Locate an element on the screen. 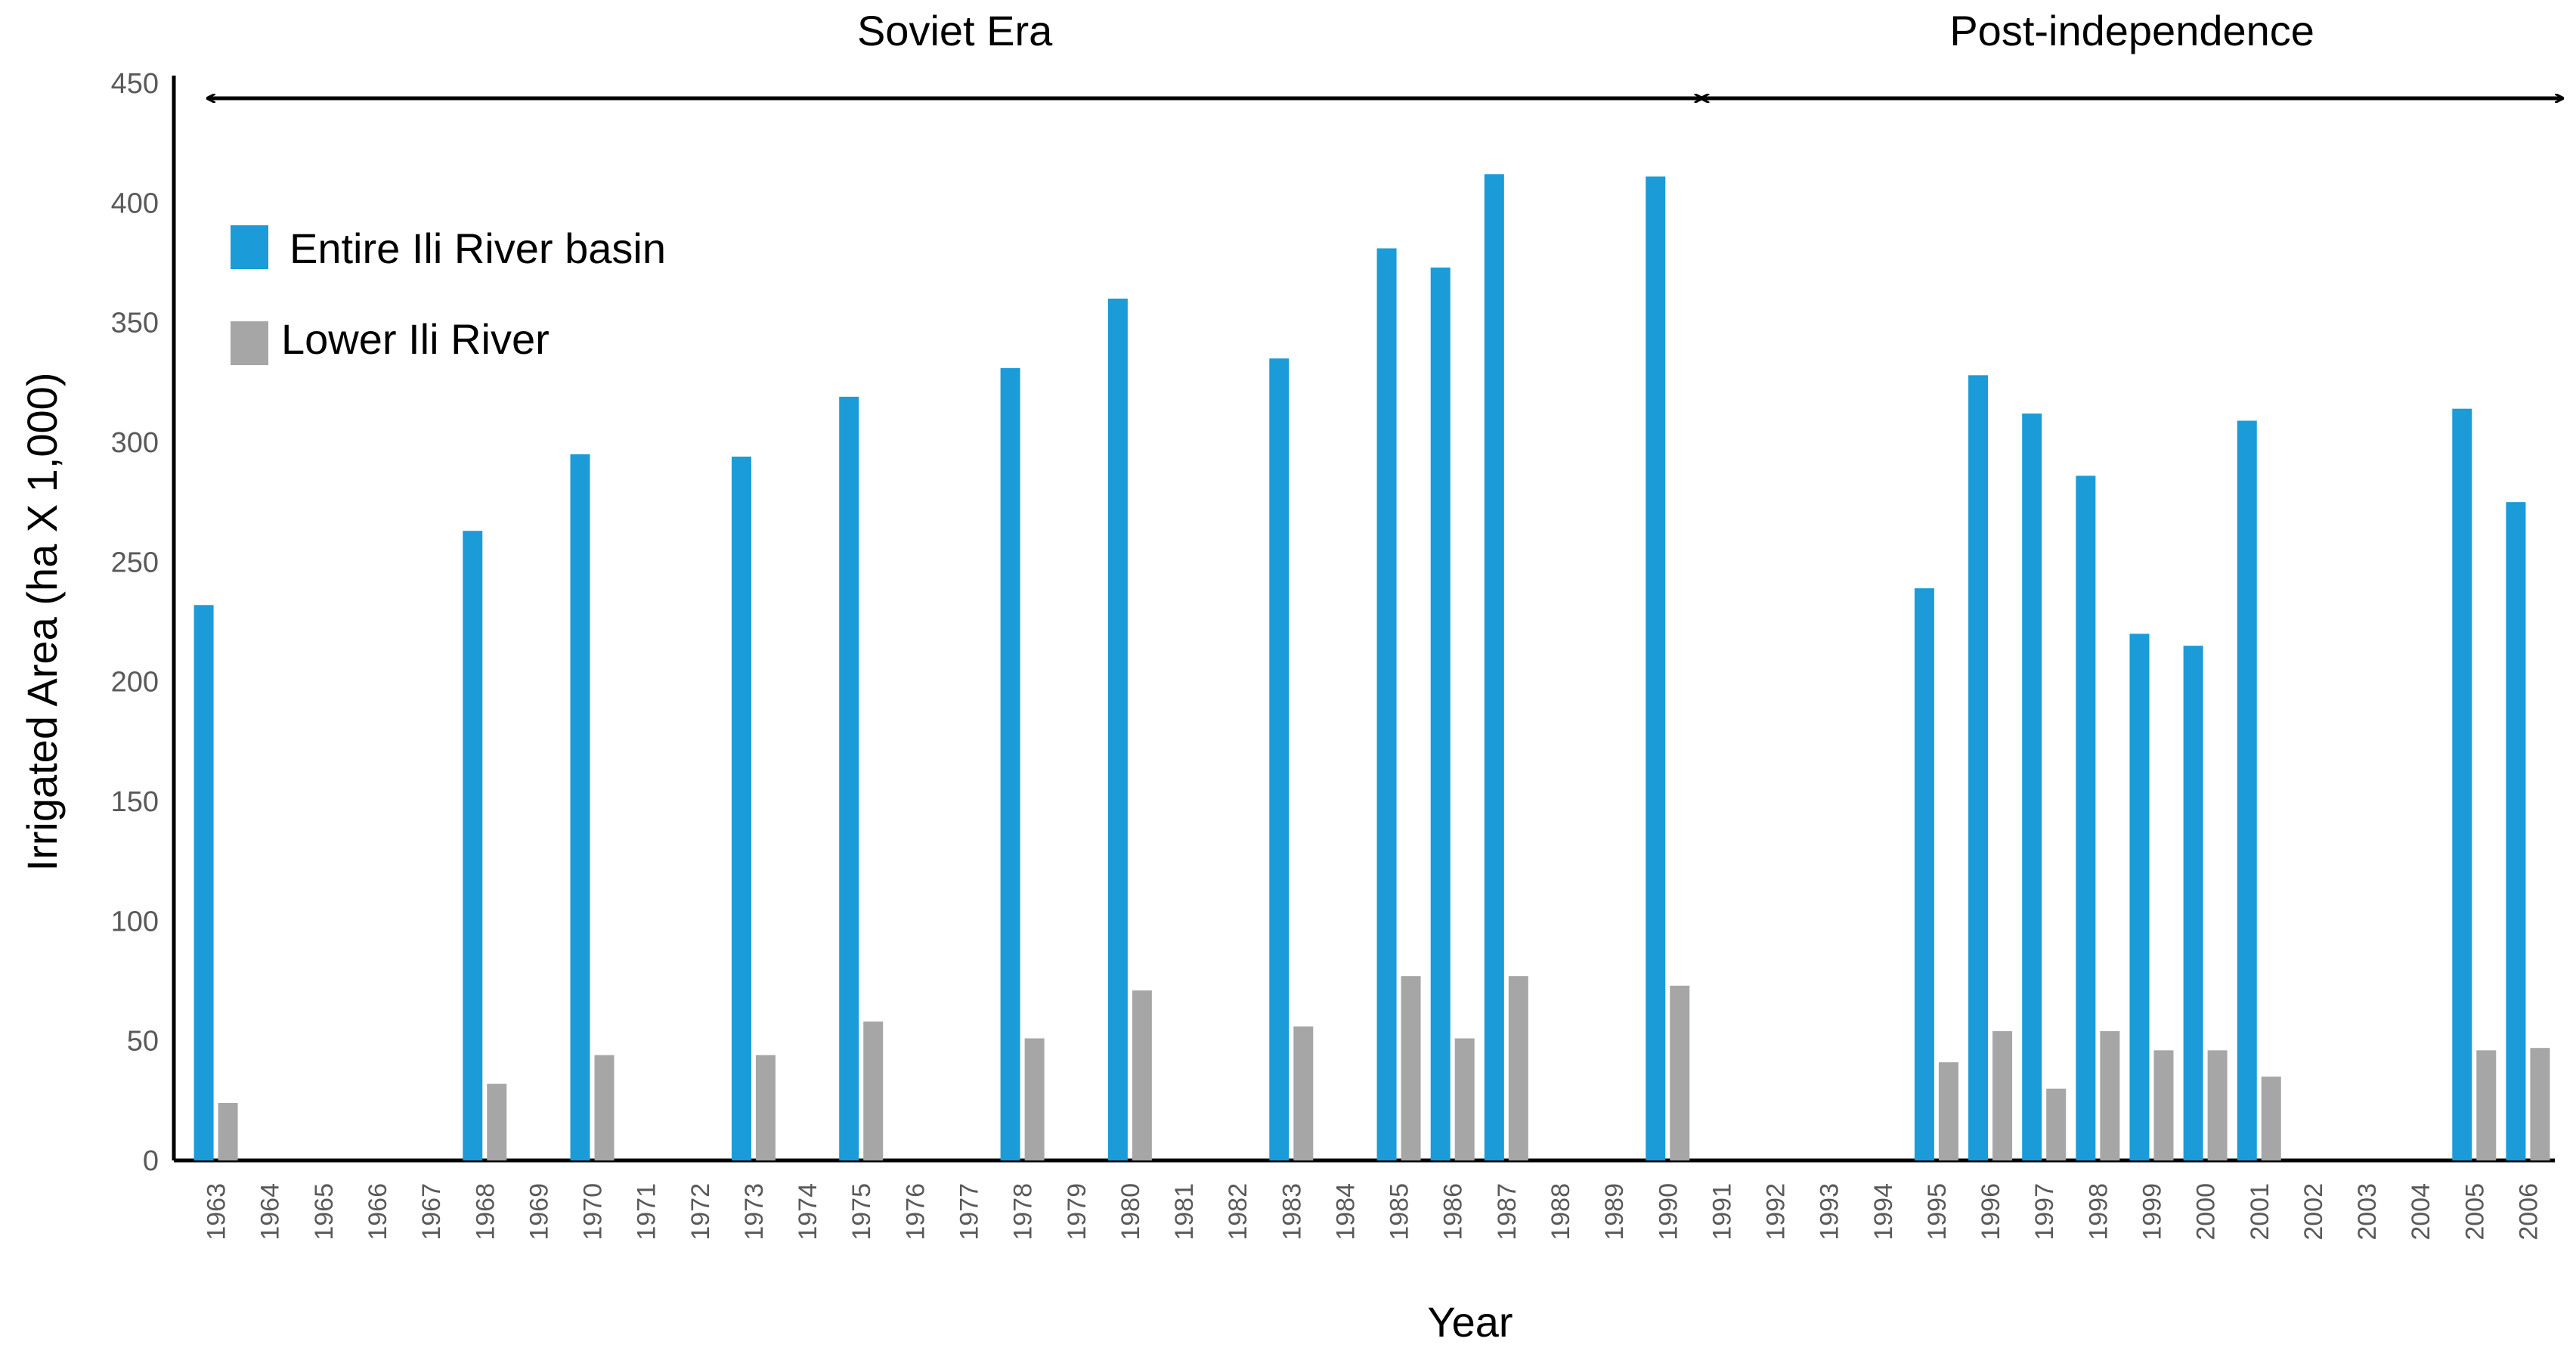 This screenshot has width=2576, height=1357. bar-lower-ili-1968 is located at coordinates (497, 1121).